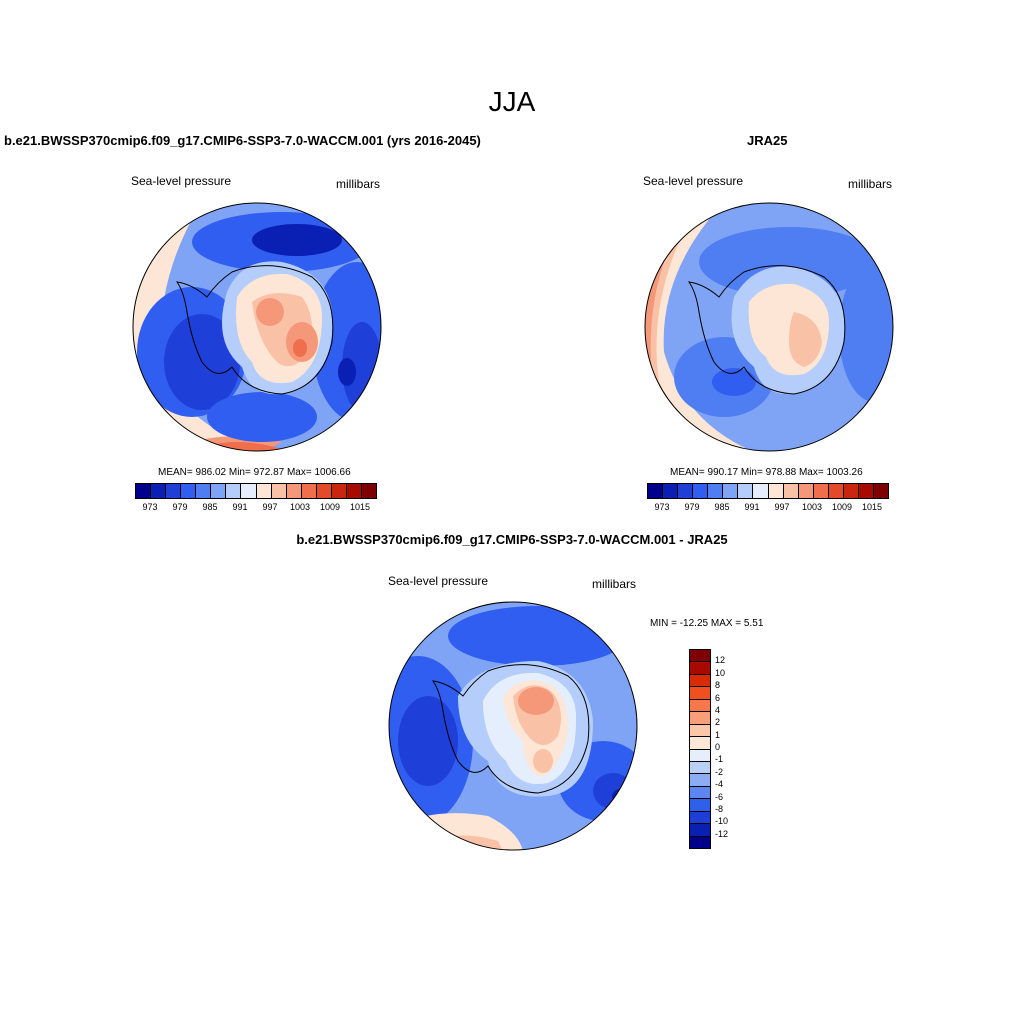  I want to click on panel-1-colorbar-ticks: 973 979 985 991 997 1003 1009 1015, so click(255, 508).